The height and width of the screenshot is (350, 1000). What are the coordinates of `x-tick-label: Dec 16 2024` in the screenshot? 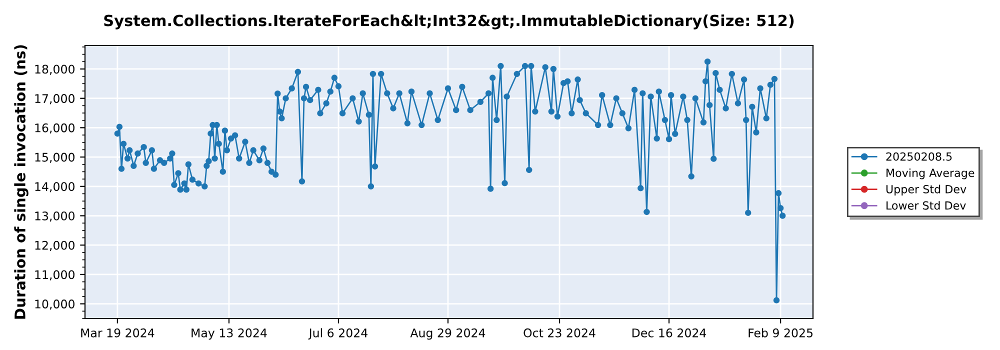 It's located at (669, 333).